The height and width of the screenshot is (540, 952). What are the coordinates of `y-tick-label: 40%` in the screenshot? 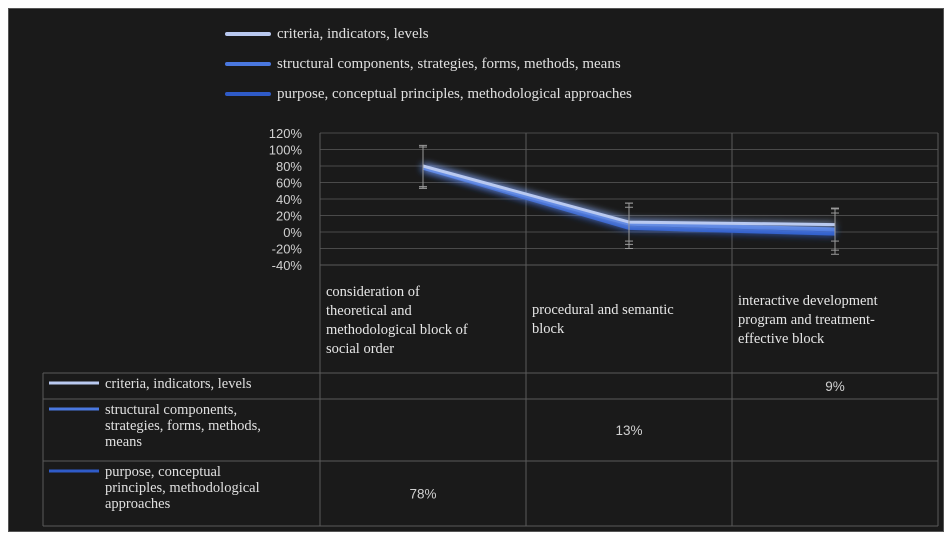 It's located at (289, 199).